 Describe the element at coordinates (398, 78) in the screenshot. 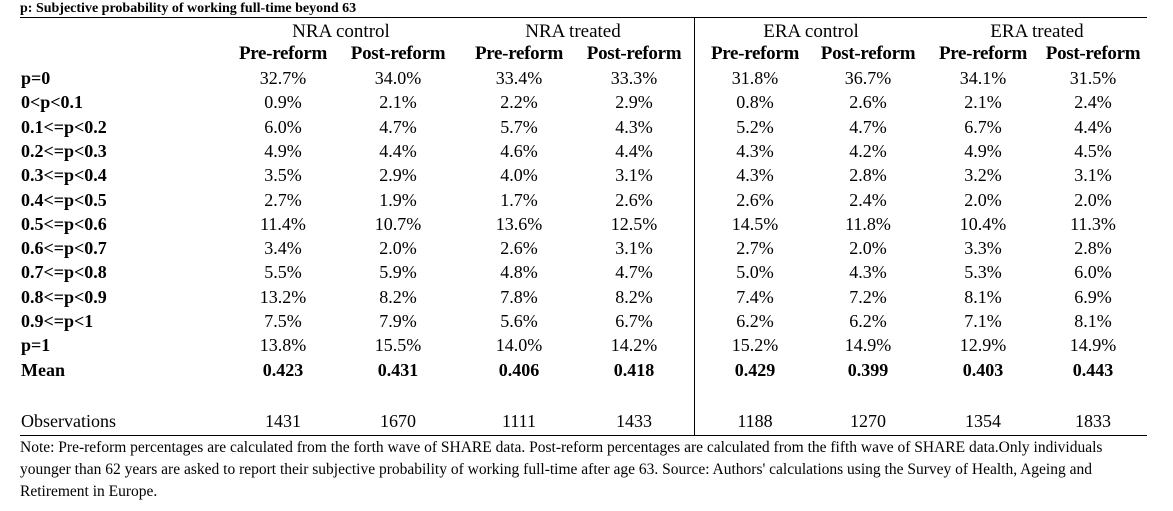

I see `table-cell: 34.0%` at that location.